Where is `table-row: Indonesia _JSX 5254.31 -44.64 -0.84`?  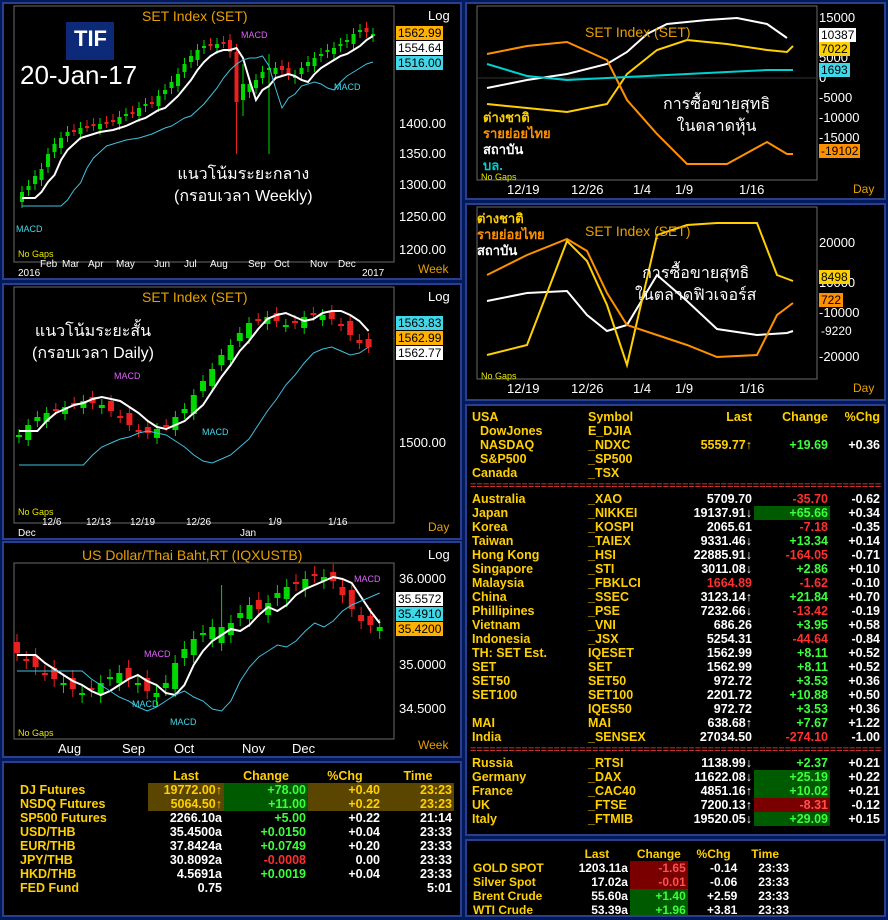
table-row: Indonesia _JSX 5254.31 -44.64 -0.84 is located at coordinates (676, 639).